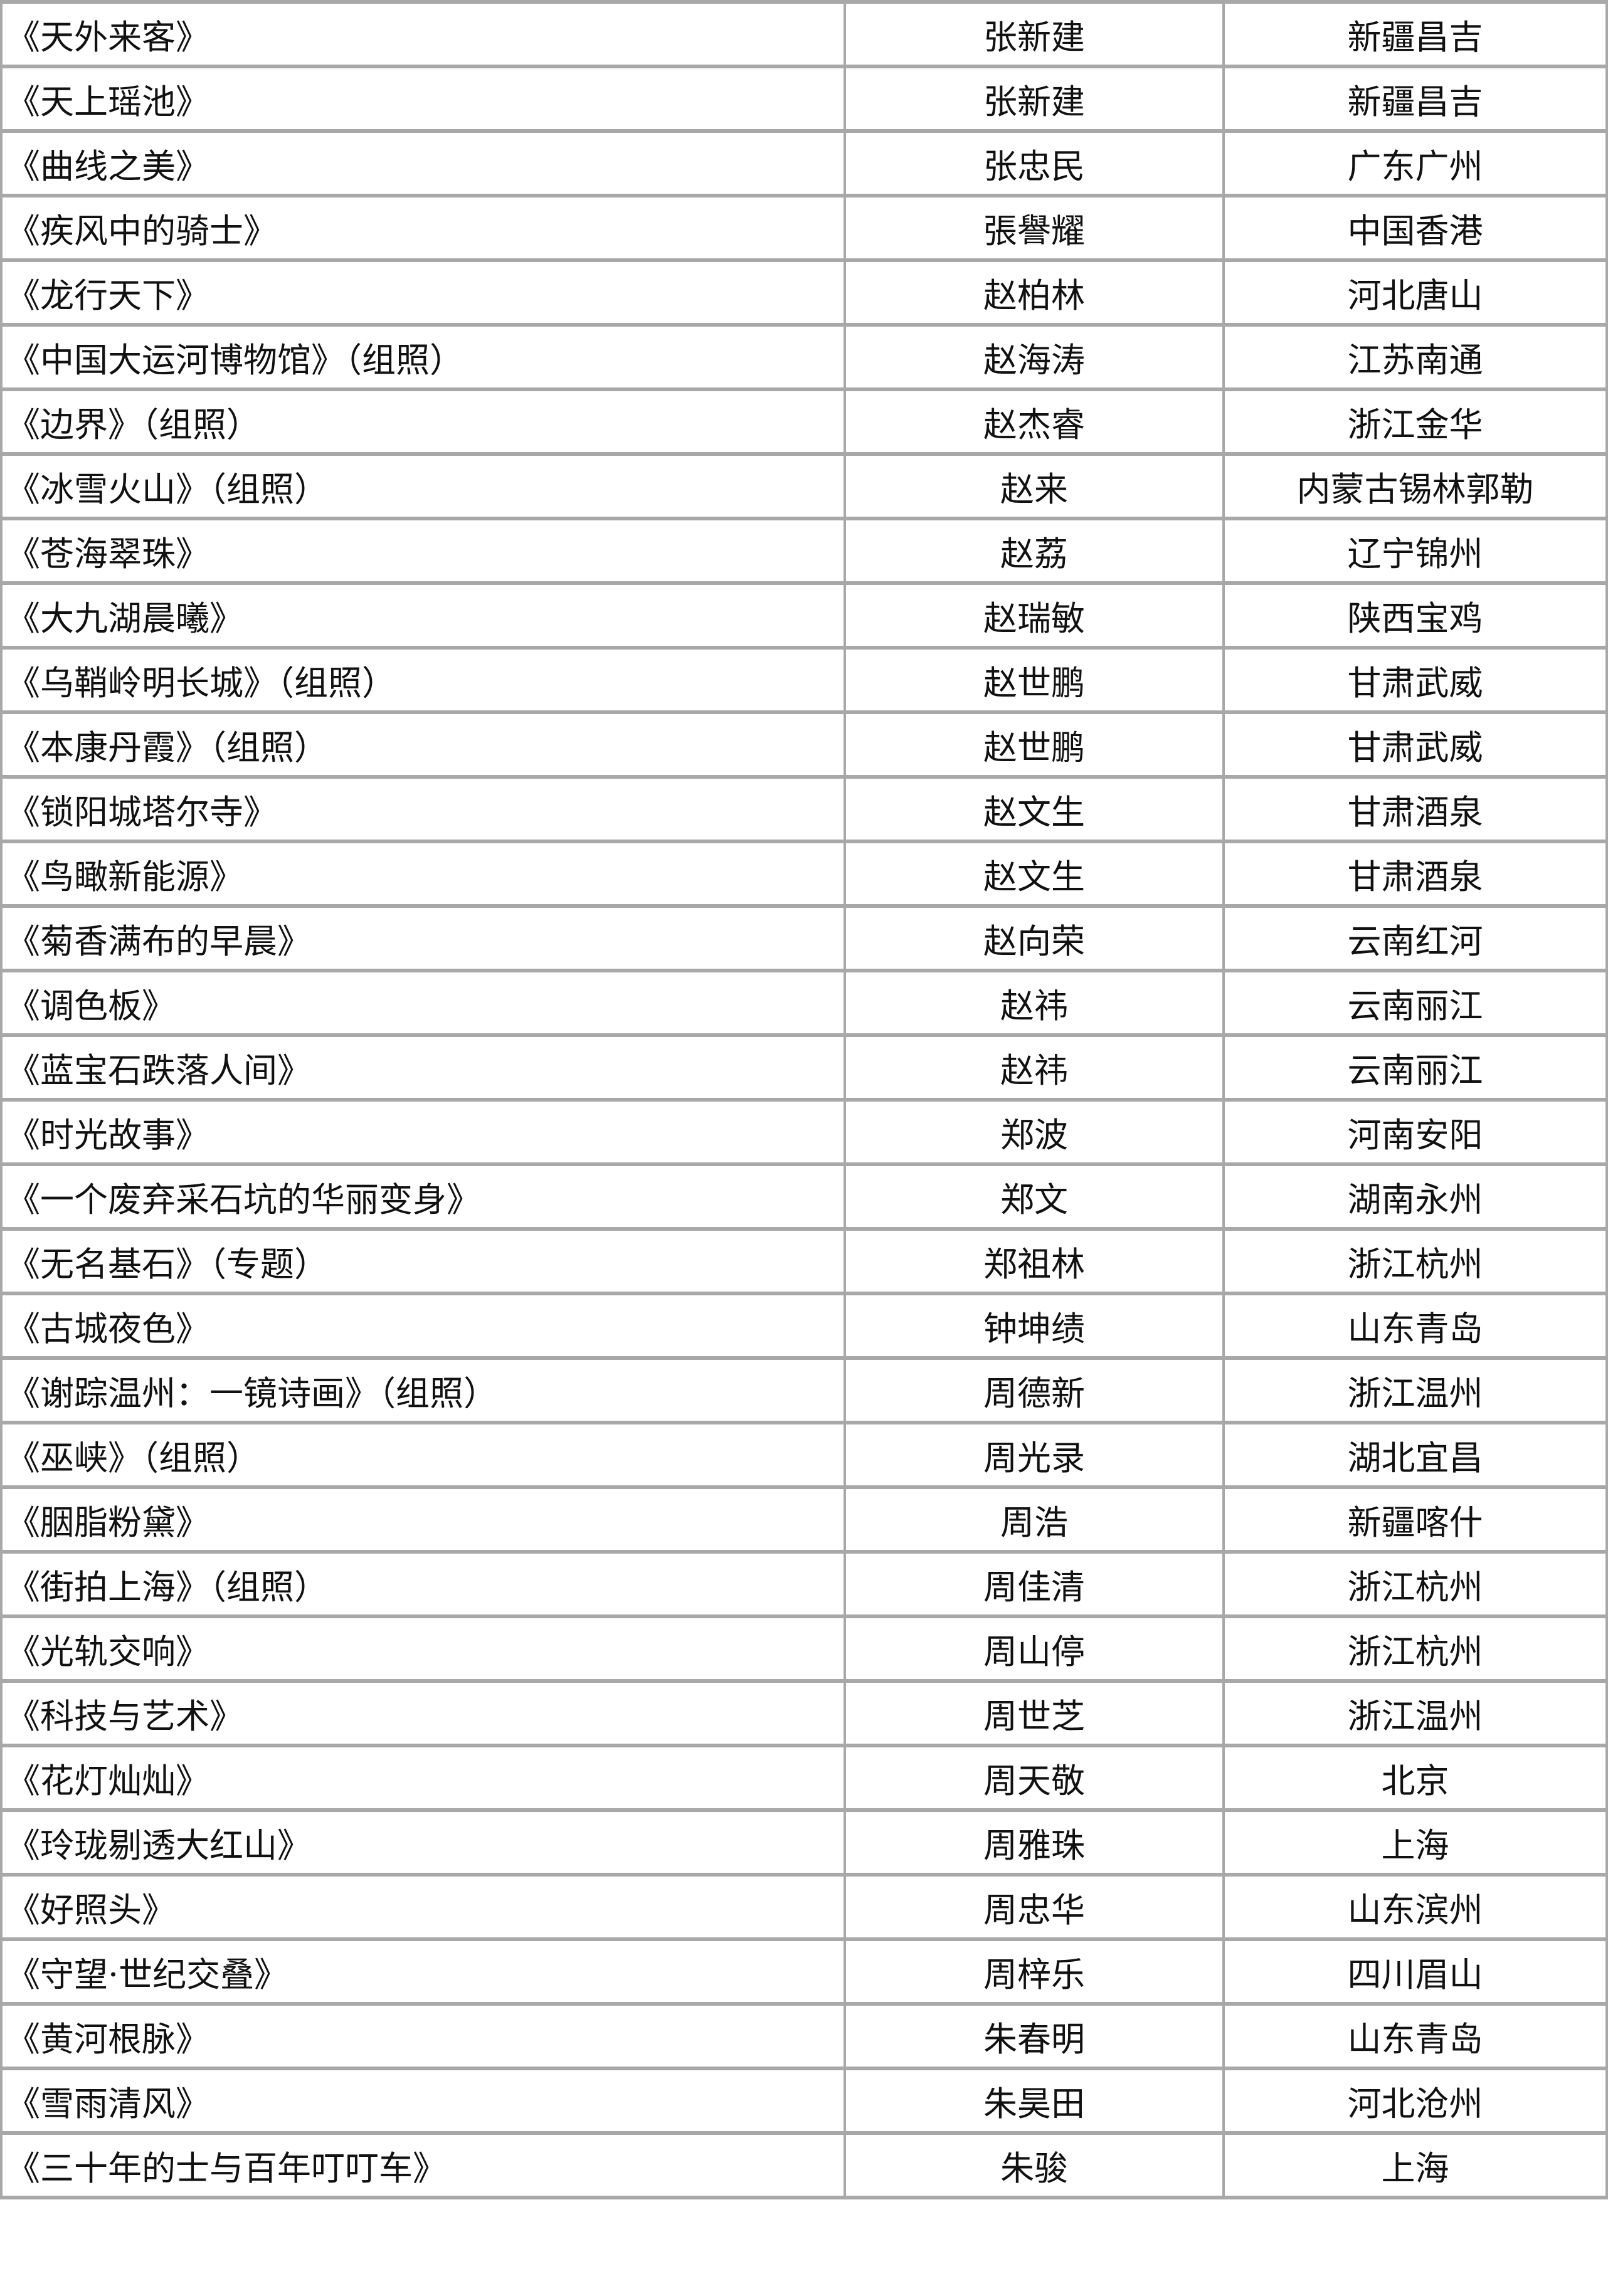 The image size is (1608, 2296). What do you see at coordinates (1415, 615) in the screenshot?
I see `location-cell: 陕西宝鸡` at bounding box center [1415, 615].